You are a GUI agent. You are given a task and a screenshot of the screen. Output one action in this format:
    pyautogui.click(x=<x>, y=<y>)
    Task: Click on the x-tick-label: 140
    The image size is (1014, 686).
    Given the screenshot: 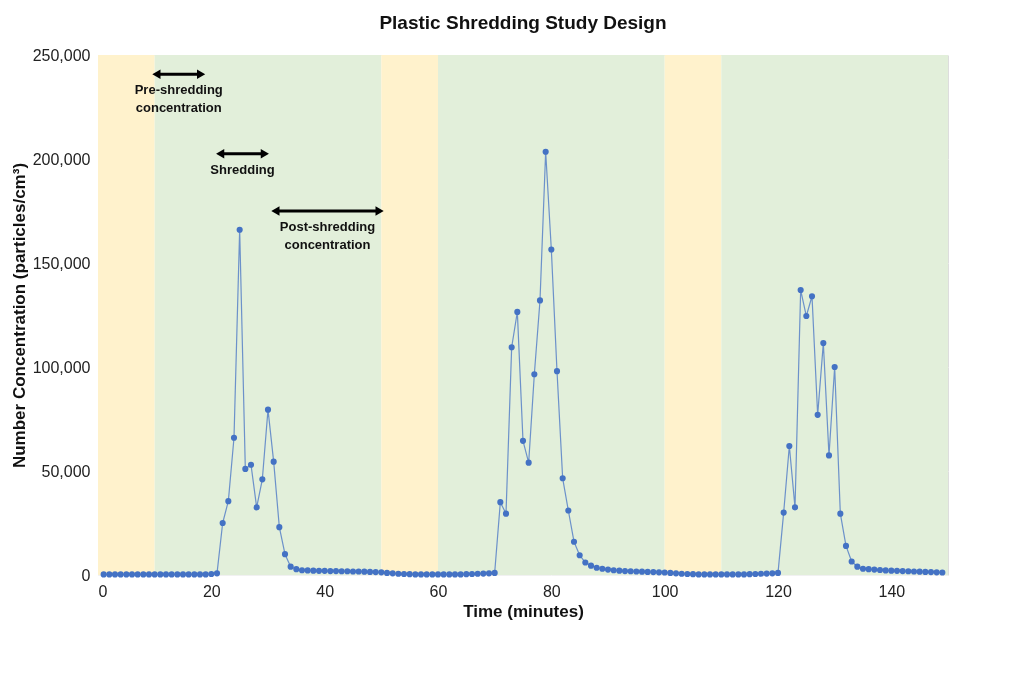 What is the action you would take?
    pyautogui.click(x=892, y=591)
    